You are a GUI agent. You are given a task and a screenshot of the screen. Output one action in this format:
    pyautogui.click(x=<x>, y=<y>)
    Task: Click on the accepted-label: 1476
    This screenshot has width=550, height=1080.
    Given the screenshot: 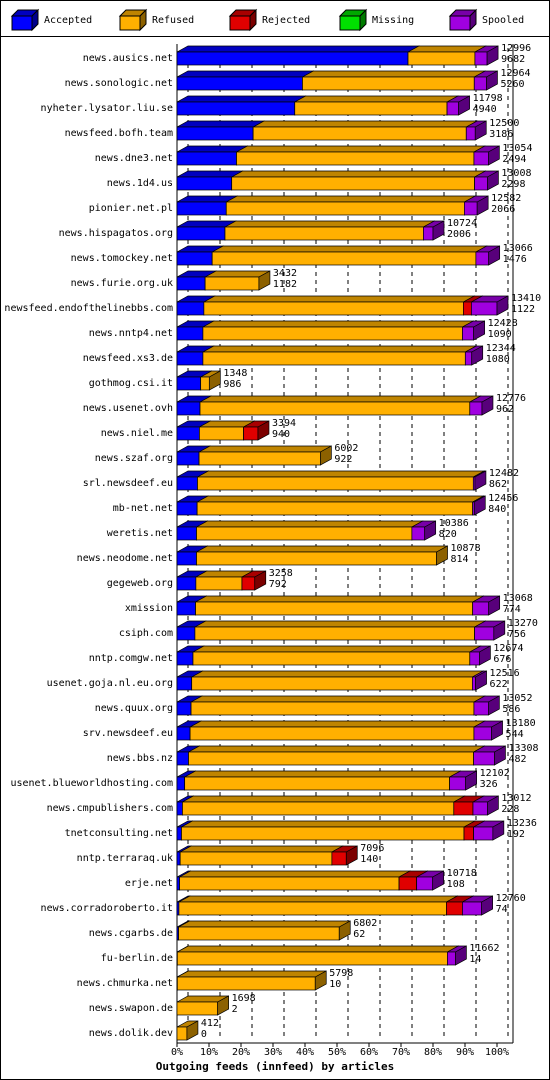 What is the action you would take?
    pyautogui.click(x=515, y=259)
    